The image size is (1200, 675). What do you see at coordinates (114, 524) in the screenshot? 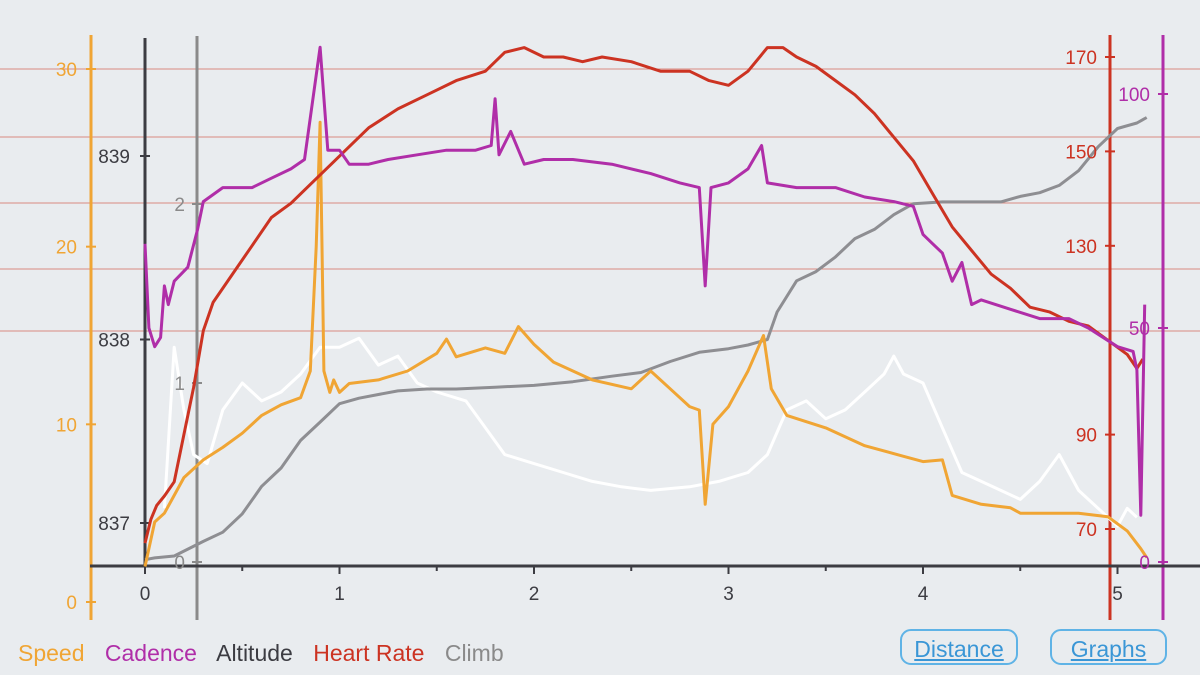
I see `altitude-tick-label: 837` at bounding box center [114, 524].